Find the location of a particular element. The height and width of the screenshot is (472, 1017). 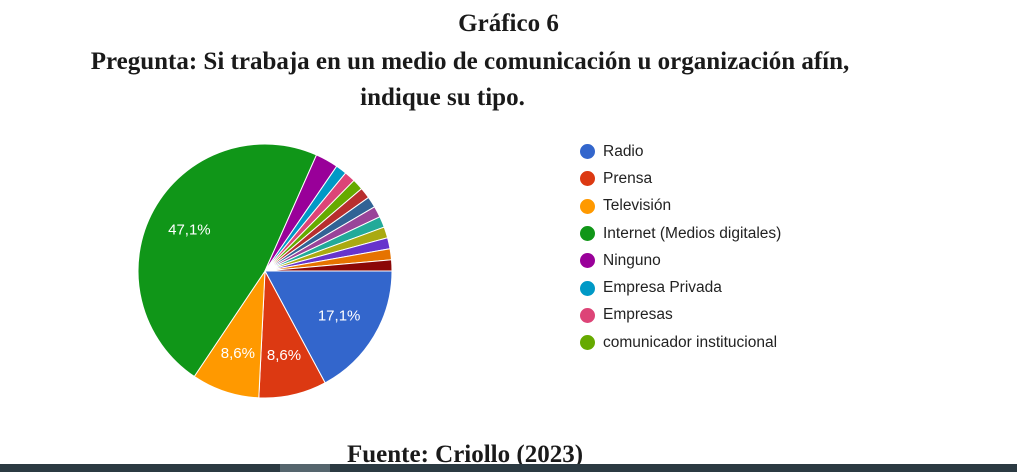

legend-item: Televisión is located at coordinates (680, 206).